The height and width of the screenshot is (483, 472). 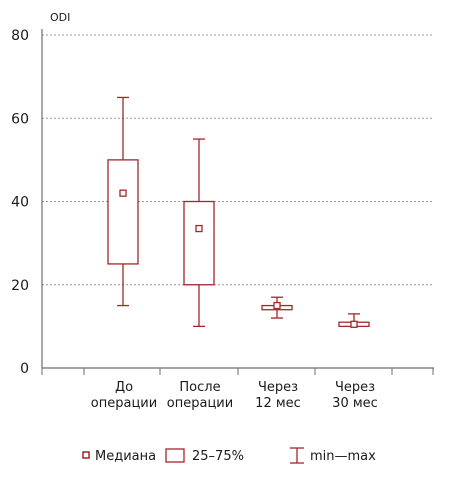 I want to click on y-tick-label: 20, so click(x=20, y=286).